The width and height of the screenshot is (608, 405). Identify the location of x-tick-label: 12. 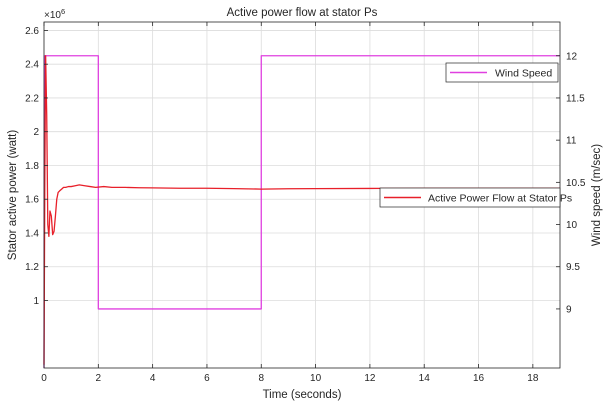
(370, 378).